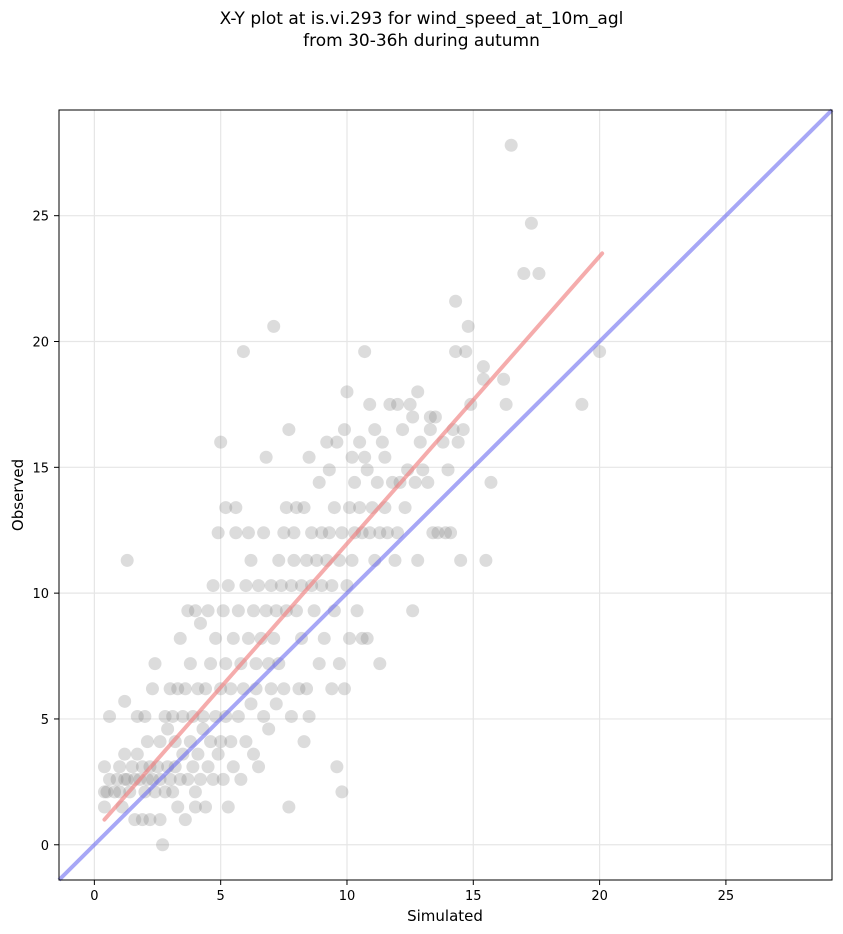  Describe the element at coordinates (18, 495) in the screenshot. I see `y-axis-label: Observed` at that location.